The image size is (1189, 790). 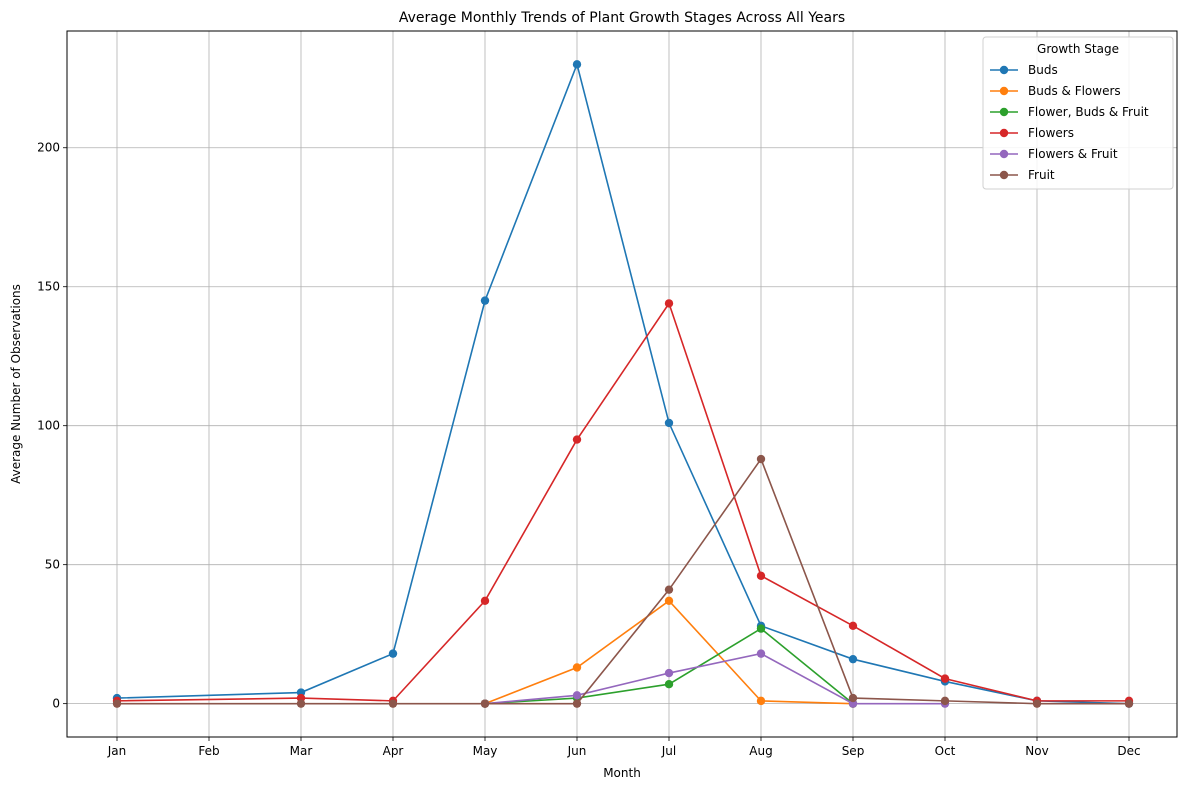 What do you see at coordinates (1074, 91) in the screenshot?
I see `legend-label: Buds & Flowers` at bounding box center [1074, 91].